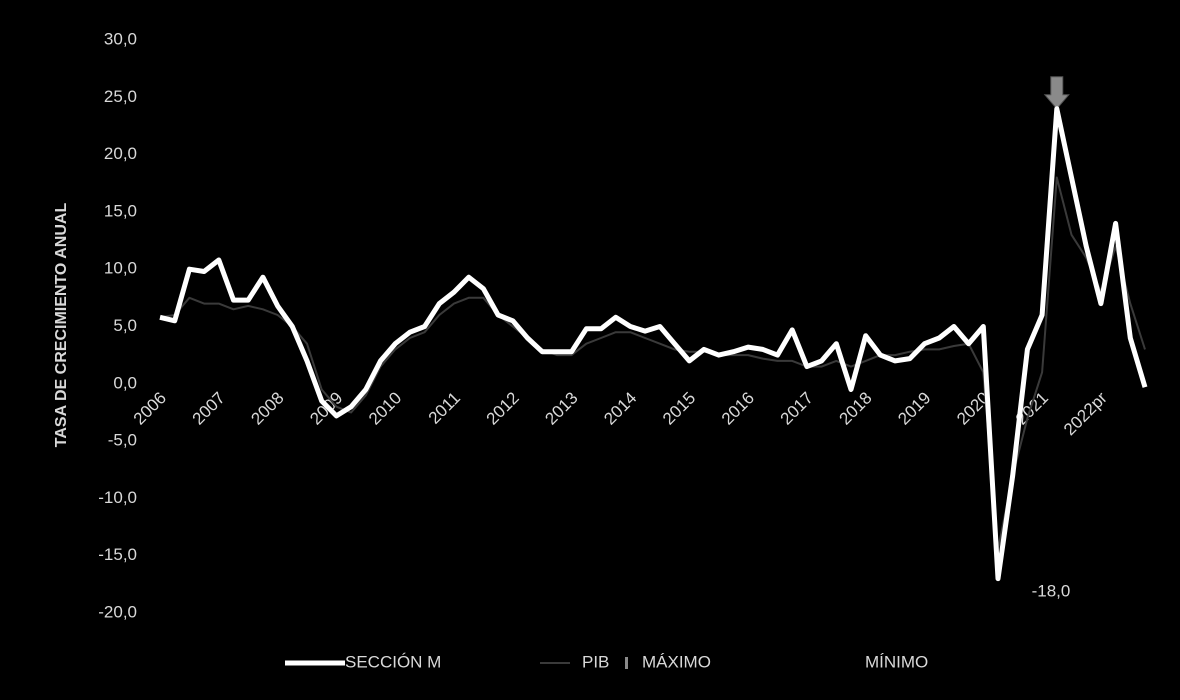  What do you see at coordinates (896, 661) in the screenshot?
I see `legend-label: MÍNIMO` at bounding box center [896, 661].